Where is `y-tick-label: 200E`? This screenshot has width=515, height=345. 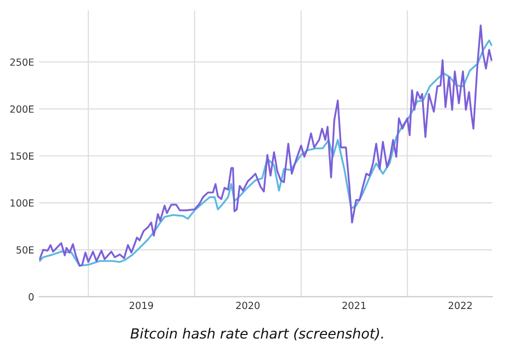 y-tick-label: 200E is located at coordinates (22, 109).